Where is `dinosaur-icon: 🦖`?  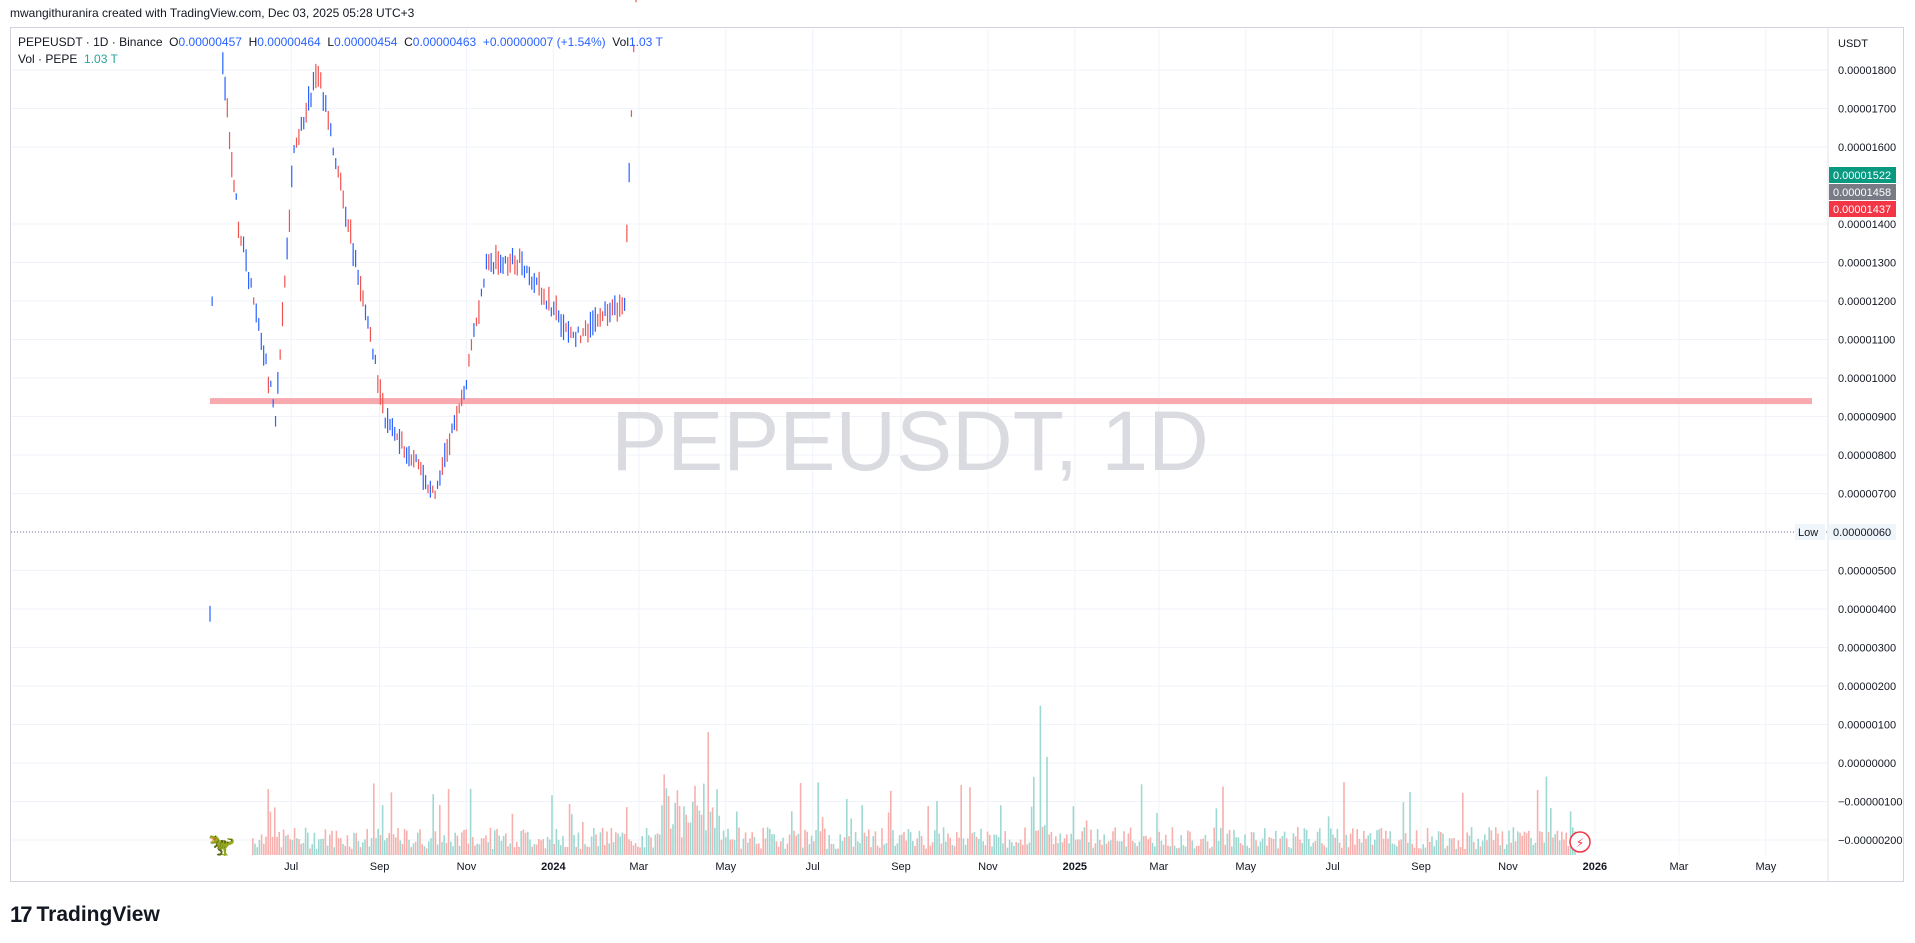
dinosaur-icon: 🦖 is located at coordinates (221, 844).